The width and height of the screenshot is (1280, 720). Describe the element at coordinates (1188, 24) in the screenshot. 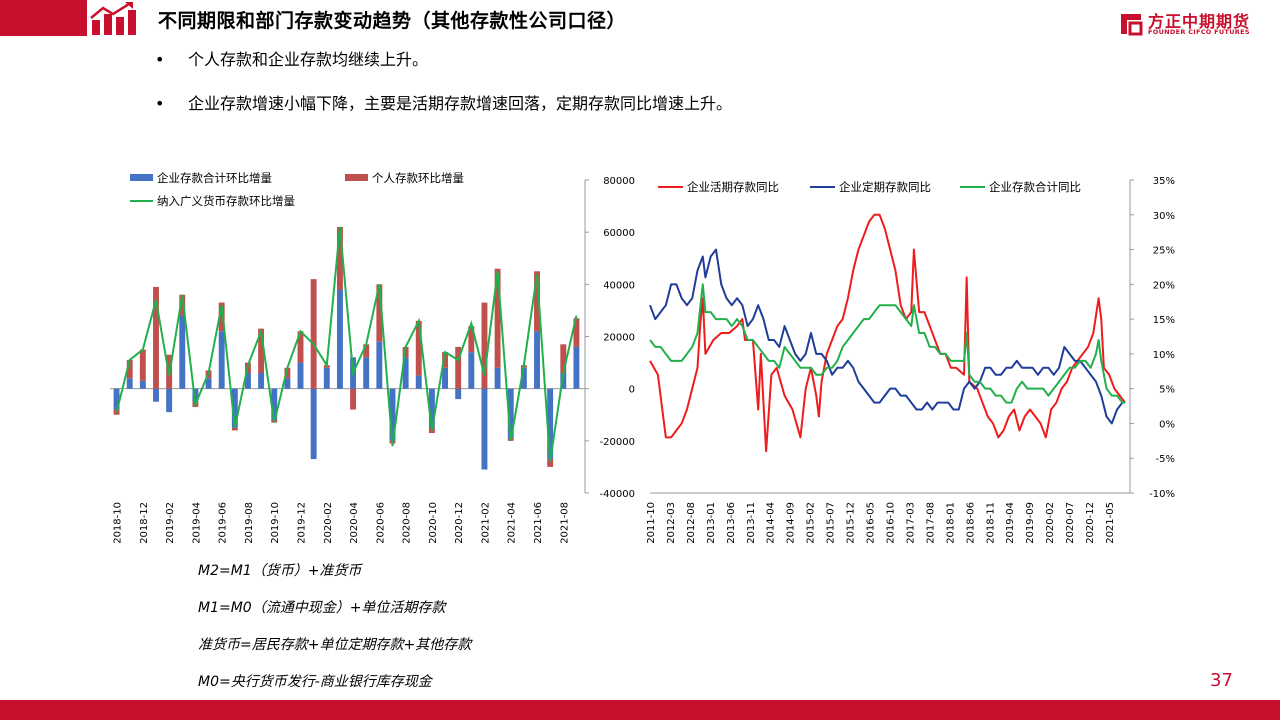

I see `brand-logo: 方正中期期货 FOUNDER CIFCO FUTURES` at that location.